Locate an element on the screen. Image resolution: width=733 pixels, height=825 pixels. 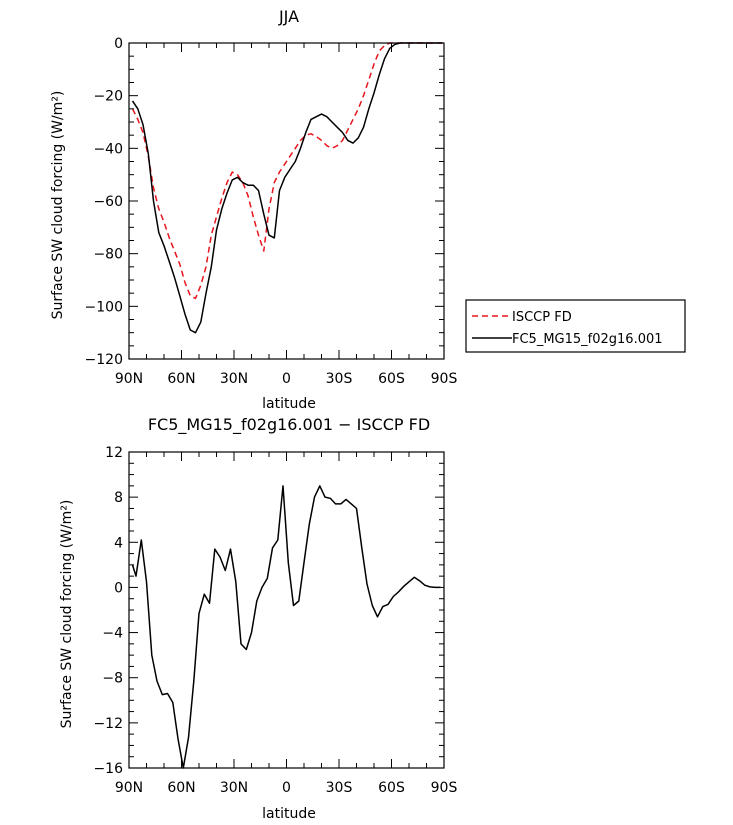
bottom-x-axis-label: latitude is located at coordinates (289, 814).